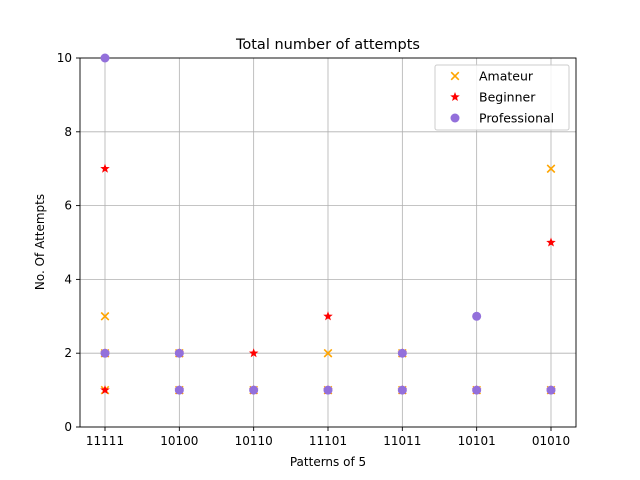 Image resolution: width=640 pixels, height=480 pixels. I want to click on y-tick-label: 8, so click(68, 132).